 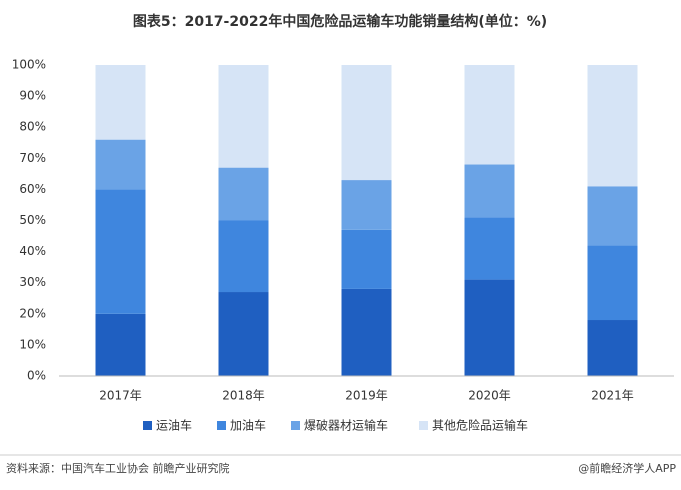 What do you see at coordinates (118, 468) in the screenshot?
I see `source: 资料来源：中国汽车工业协会 前瞻产业研究院` at bounding box center [118, 468].